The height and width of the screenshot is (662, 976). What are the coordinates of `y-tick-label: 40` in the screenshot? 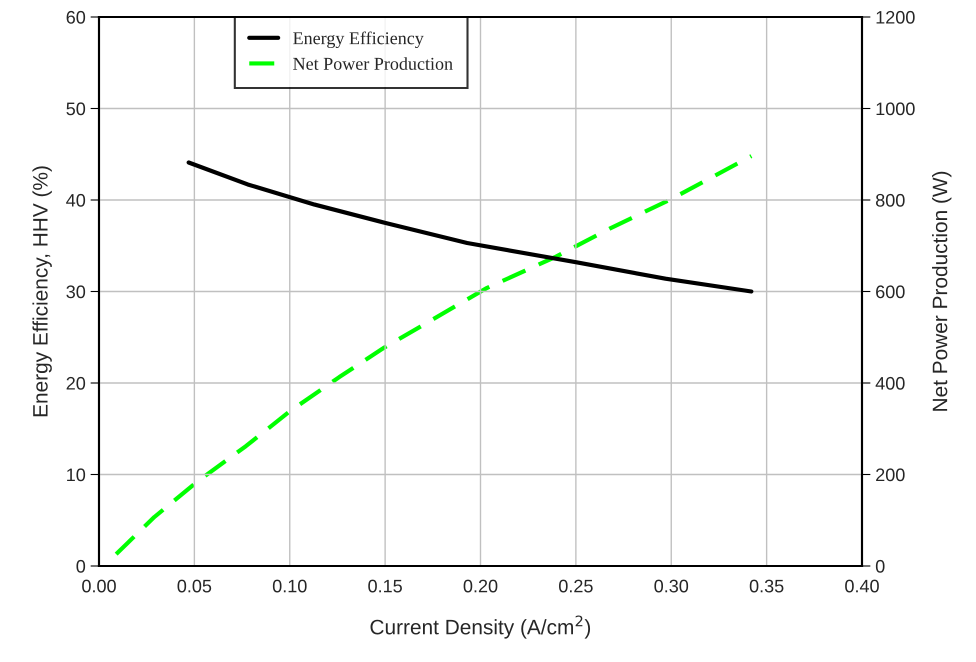 It's located at (76, 200).